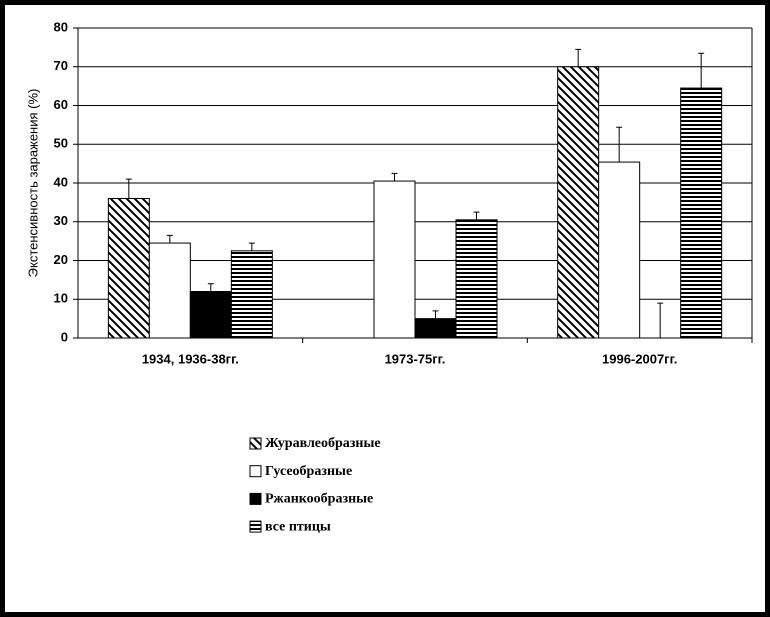 The height and width of the screenshot is (617, 770). Describe the element at coordinates (308, 471) in the screenshot. I see `legend-label: Гусеобразные` at that location.